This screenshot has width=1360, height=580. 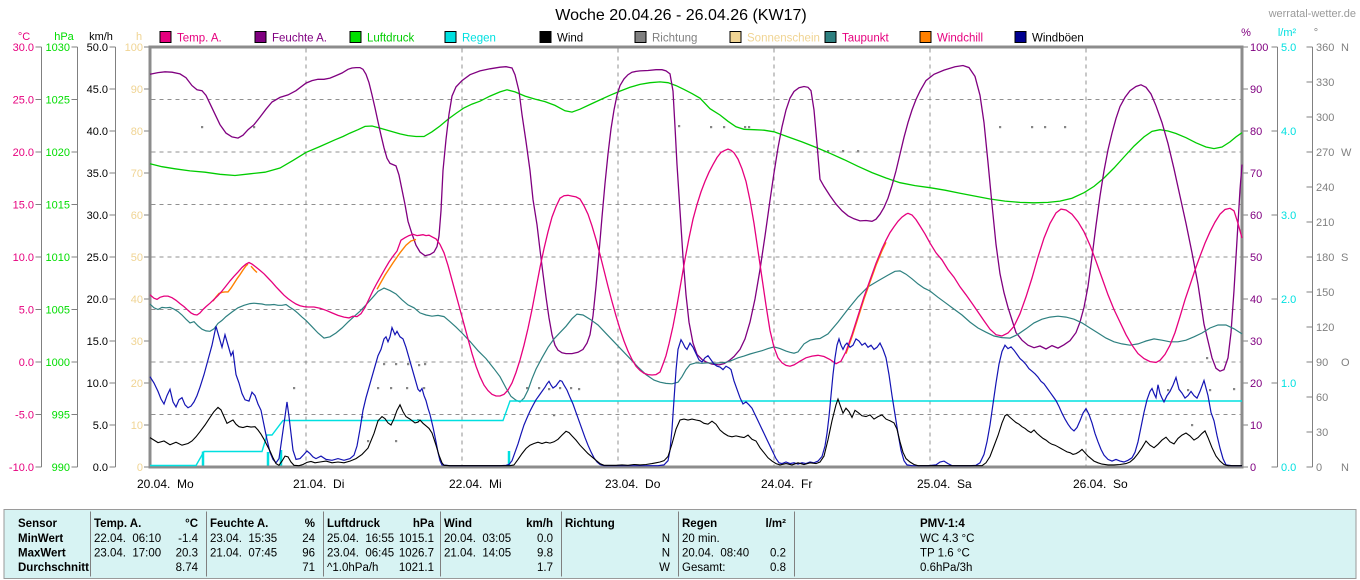 I want to click on svg-text: 0.6hPa/3h, so click(x=946, y=568).